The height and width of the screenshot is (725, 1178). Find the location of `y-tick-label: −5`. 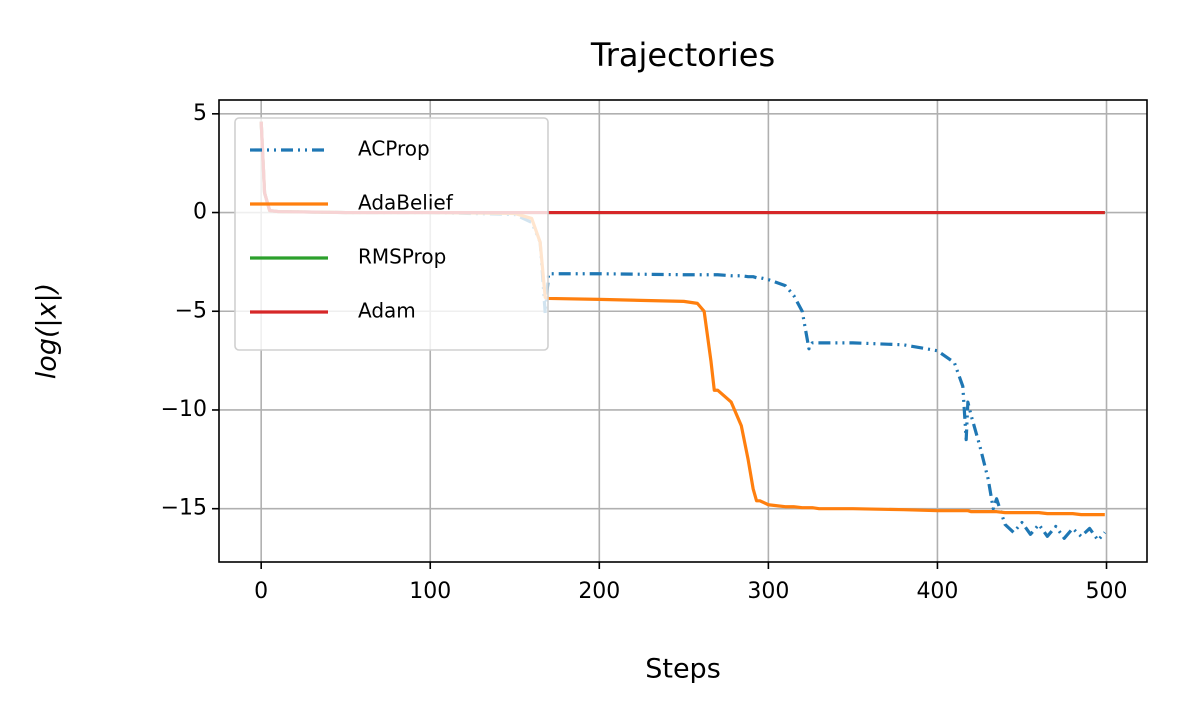

y-tick-label: −5 is located at coordinates (191, 310).